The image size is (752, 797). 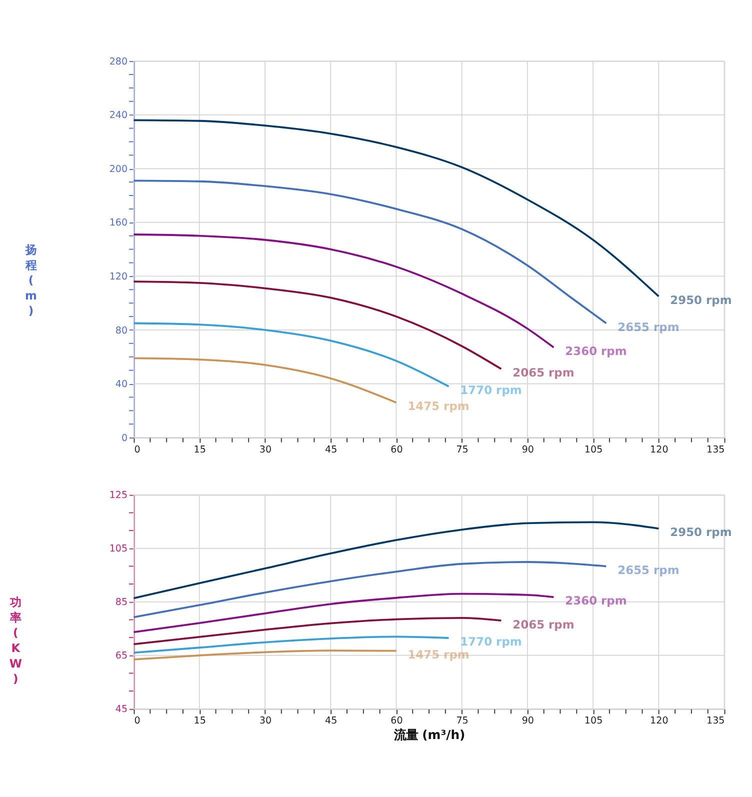 I want to click on y-tick-label: 40, so click(x=121, y=384).